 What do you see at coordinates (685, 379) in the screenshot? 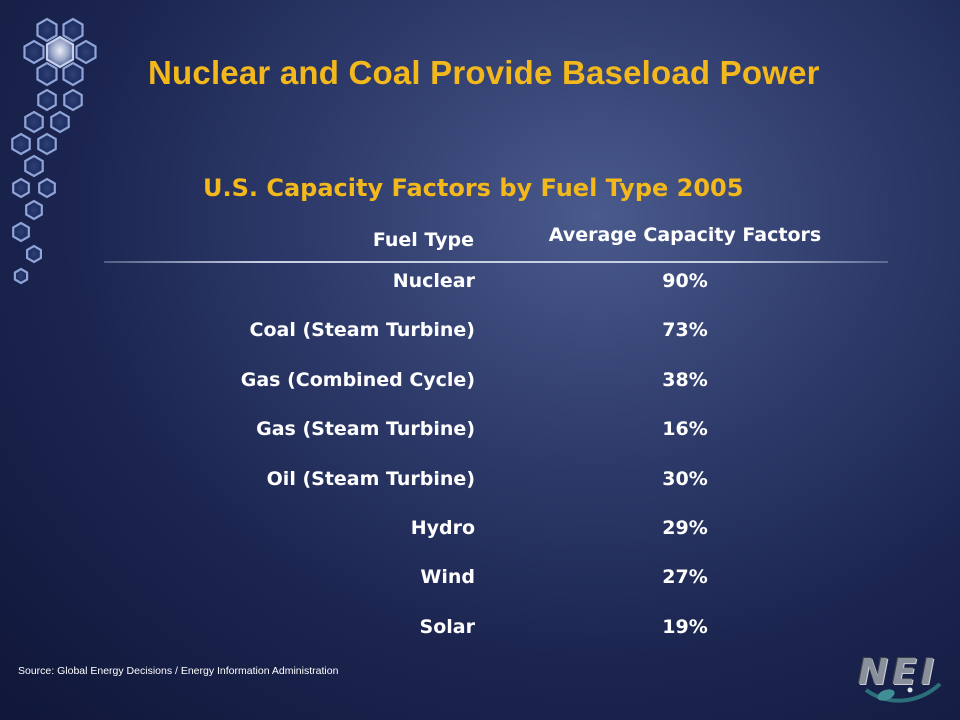
I see `capacity-factor-cell: 38%` at bounding box center [685, 379].